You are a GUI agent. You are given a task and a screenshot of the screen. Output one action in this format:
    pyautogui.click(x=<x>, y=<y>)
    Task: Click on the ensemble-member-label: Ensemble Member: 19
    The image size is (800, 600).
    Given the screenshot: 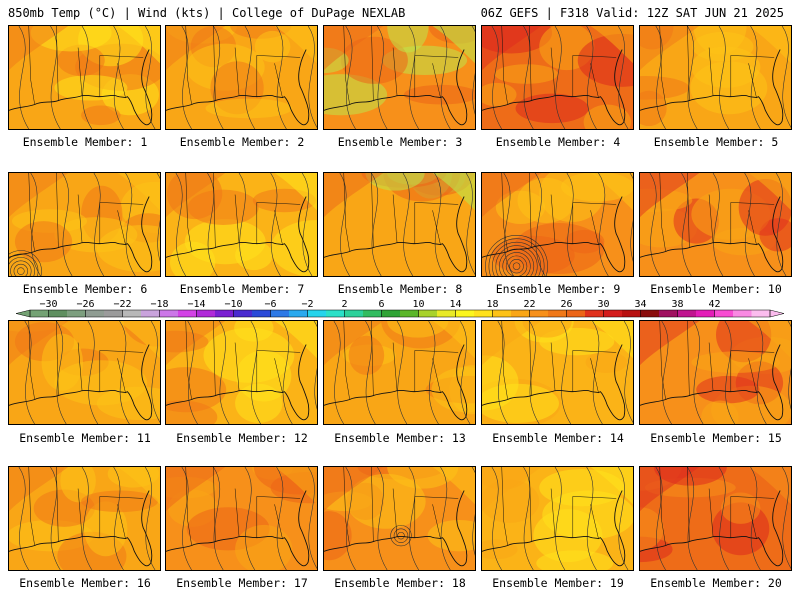 What is the action you would take?
    pyautogui.click(x=558, y=583)
    